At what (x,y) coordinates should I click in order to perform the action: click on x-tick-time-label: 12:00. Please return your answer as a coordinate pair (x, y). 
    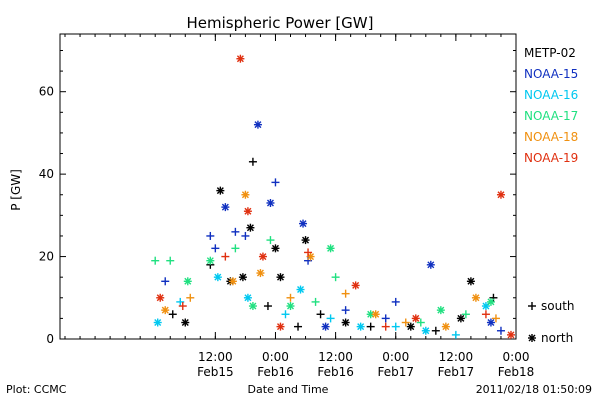
    Looking at the image, I should click on (215, 357).